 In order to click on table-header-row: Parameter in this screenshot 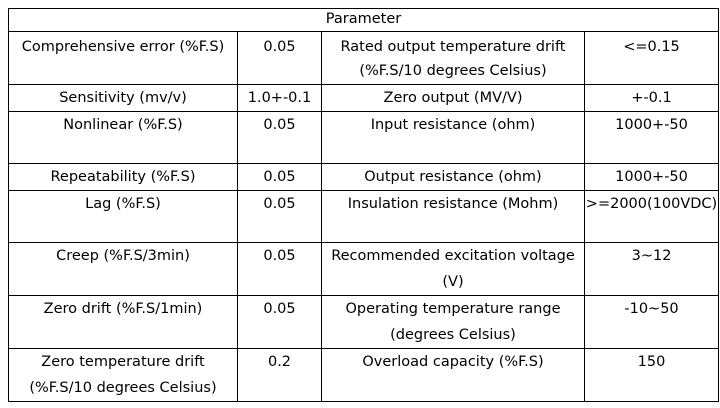, I will do `click(363, 20)`.